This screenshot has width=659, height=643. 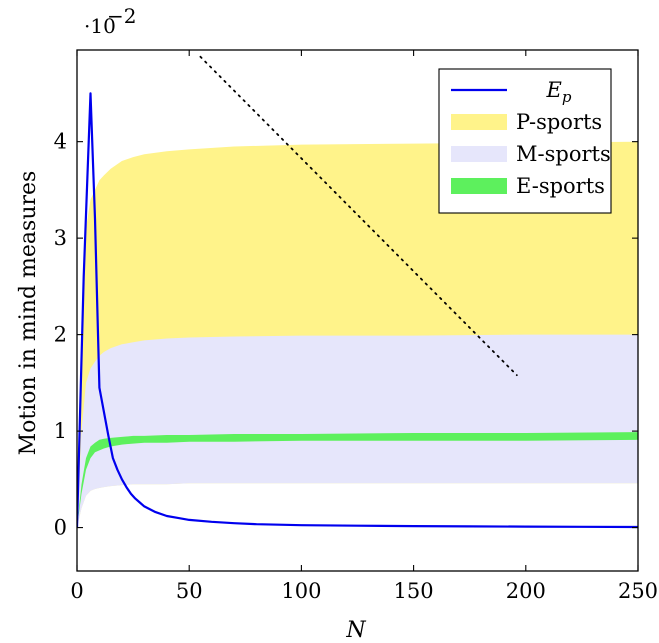 What do you see at coordinates (121, 16) in the screenshot?
I see `y-scale-exponent: −2` at bounding box center [121, 16].